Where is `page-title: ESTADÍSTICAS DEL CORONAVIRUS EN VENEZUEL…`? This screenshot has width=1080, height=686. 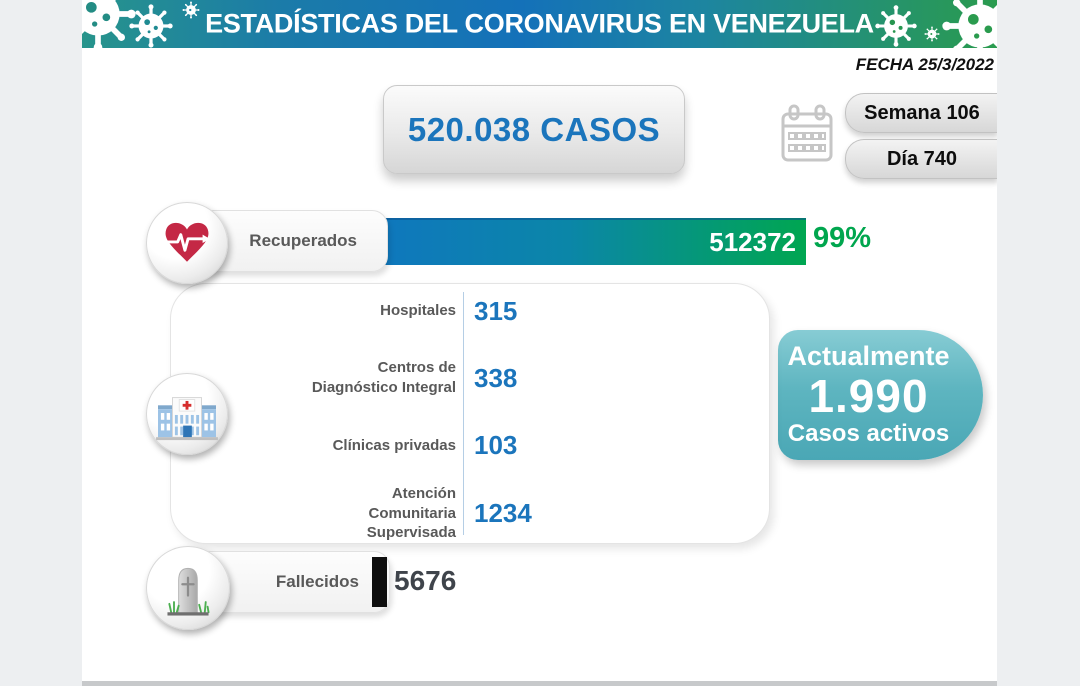
page-title: ESTADÍSTICAS DEL CORONAVIRUS EN VENEZUEL… is located at coordinates (539, 23).